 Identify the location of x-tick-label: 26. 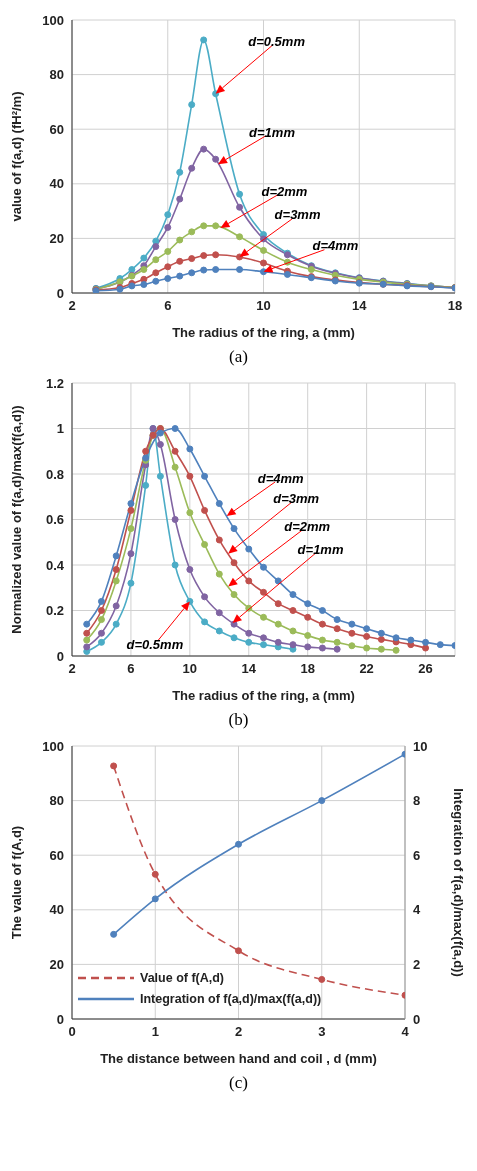
(425, 669).